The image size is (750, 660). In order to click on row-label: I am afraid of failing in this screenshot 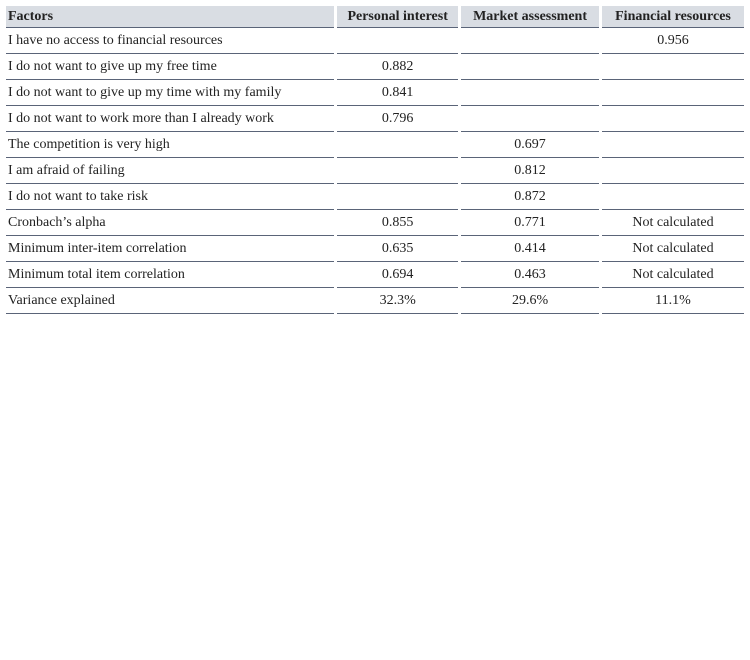, I will do `click(170, 171)`.